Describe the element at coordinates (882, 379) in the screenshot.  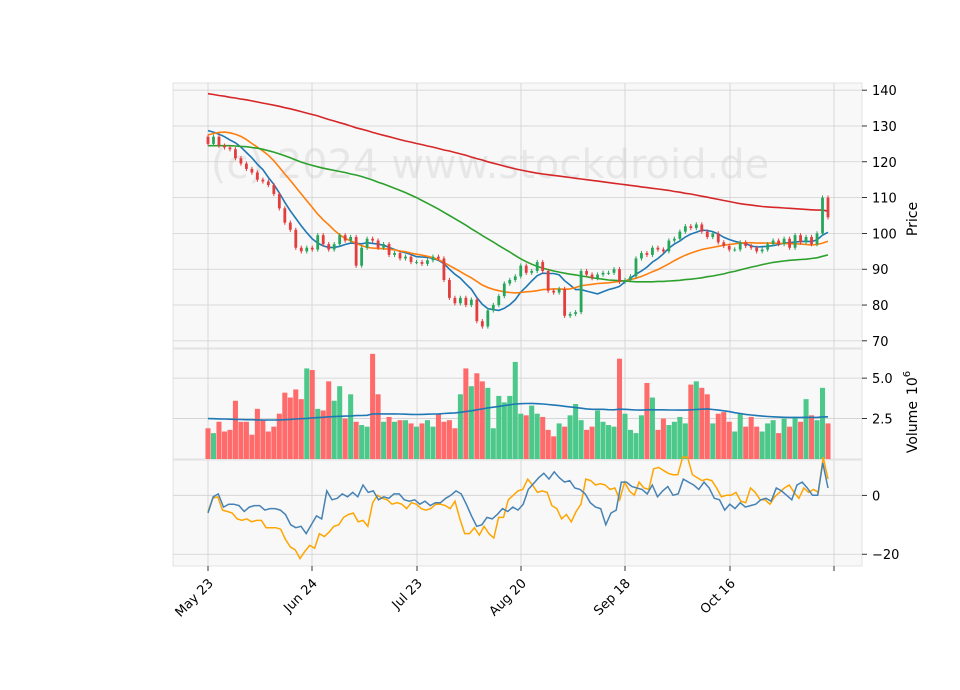
I see `y-tick-label: 5.0` at that location.